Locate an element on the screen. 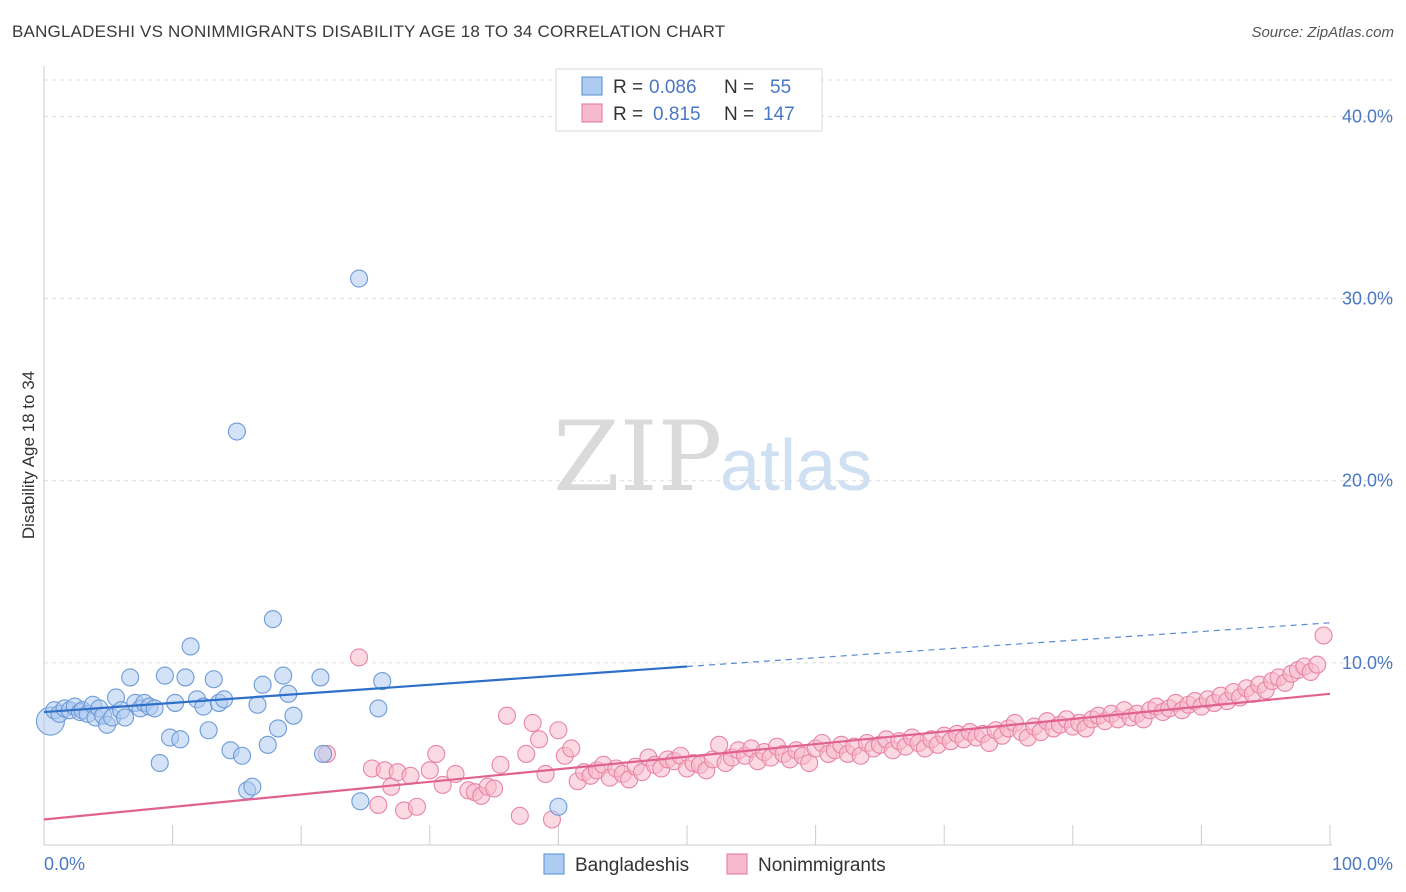 This screenshot has height=892, width=1406. legend-n-value-1: 55 is located at coordinates (780, 87).